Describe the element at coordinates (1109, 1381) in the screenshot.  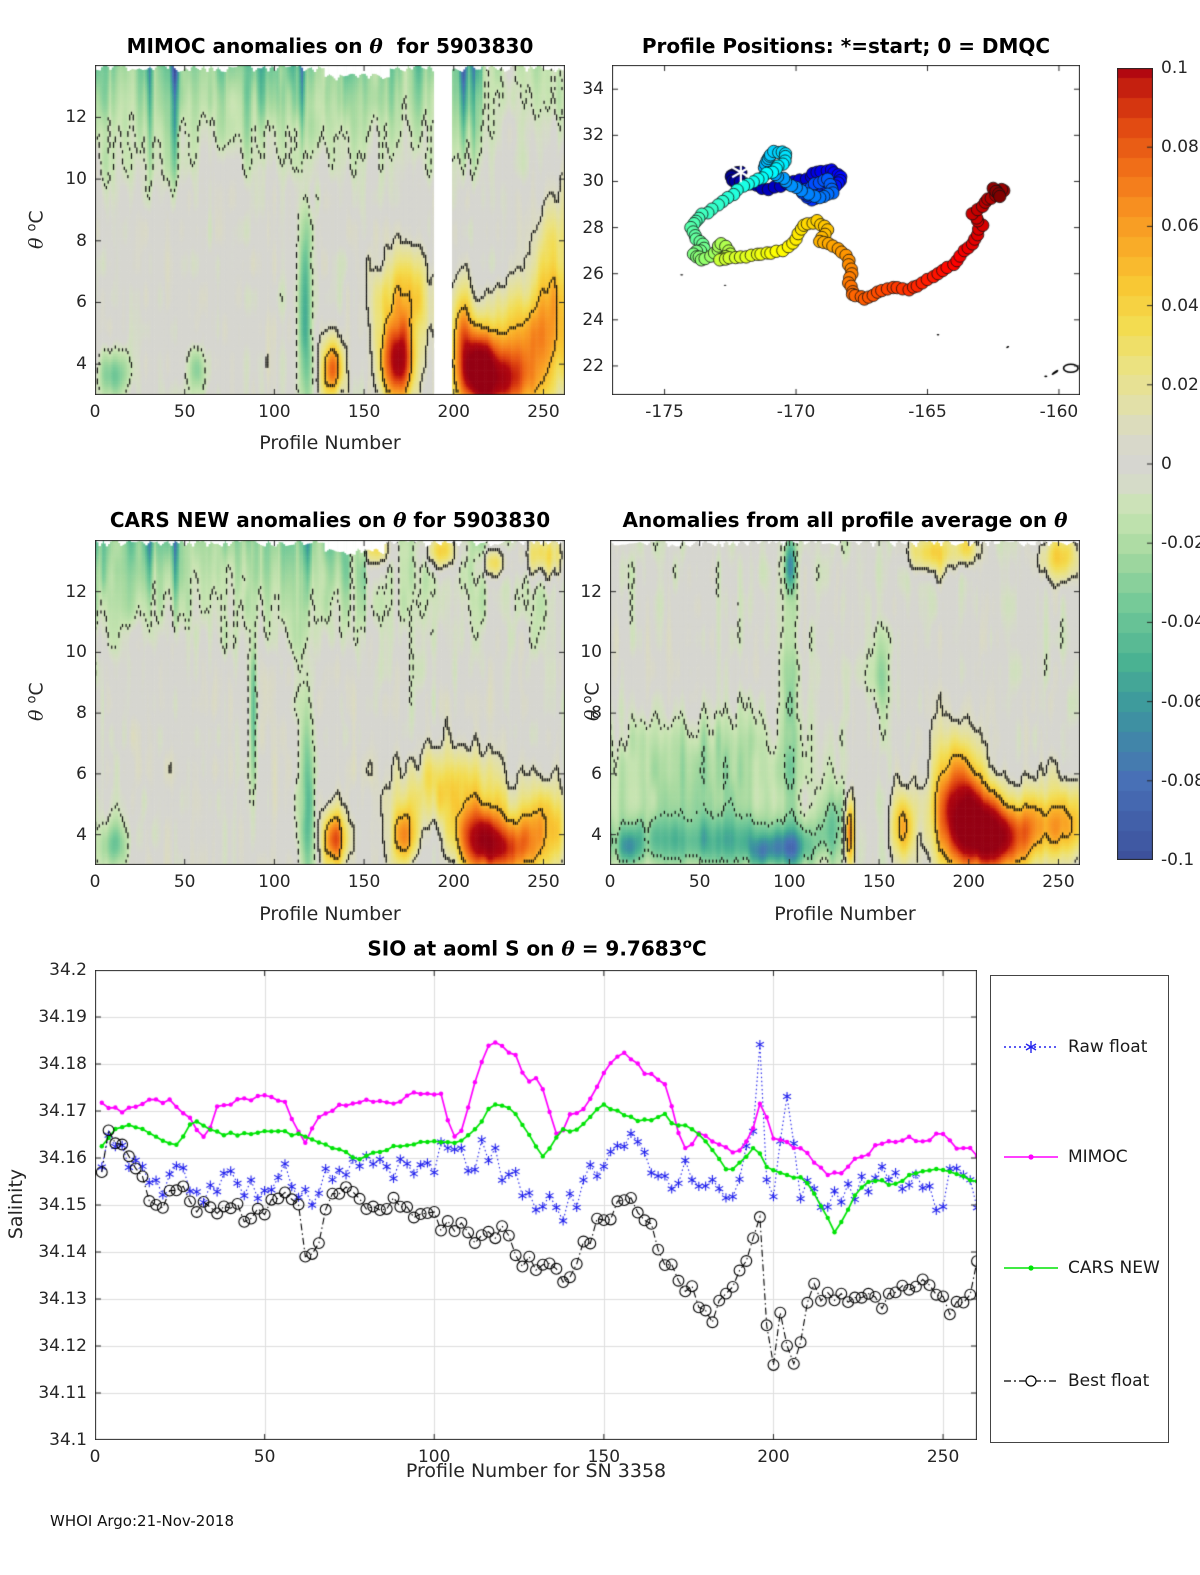
I see `legend-label: Best float` at that location.